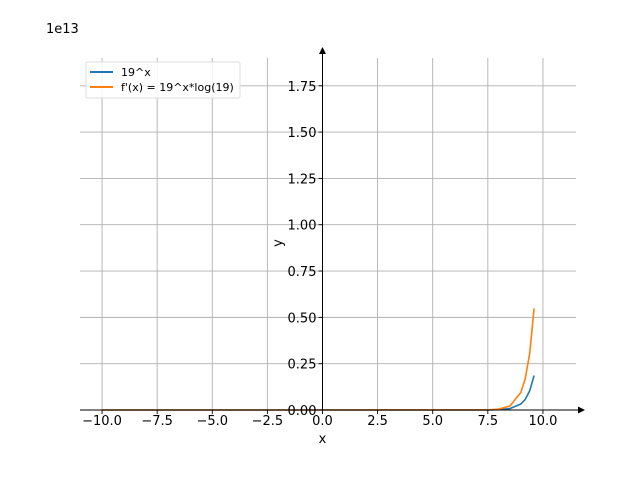  I want to click on x-tick-label: 2.5, so click(377, 421).